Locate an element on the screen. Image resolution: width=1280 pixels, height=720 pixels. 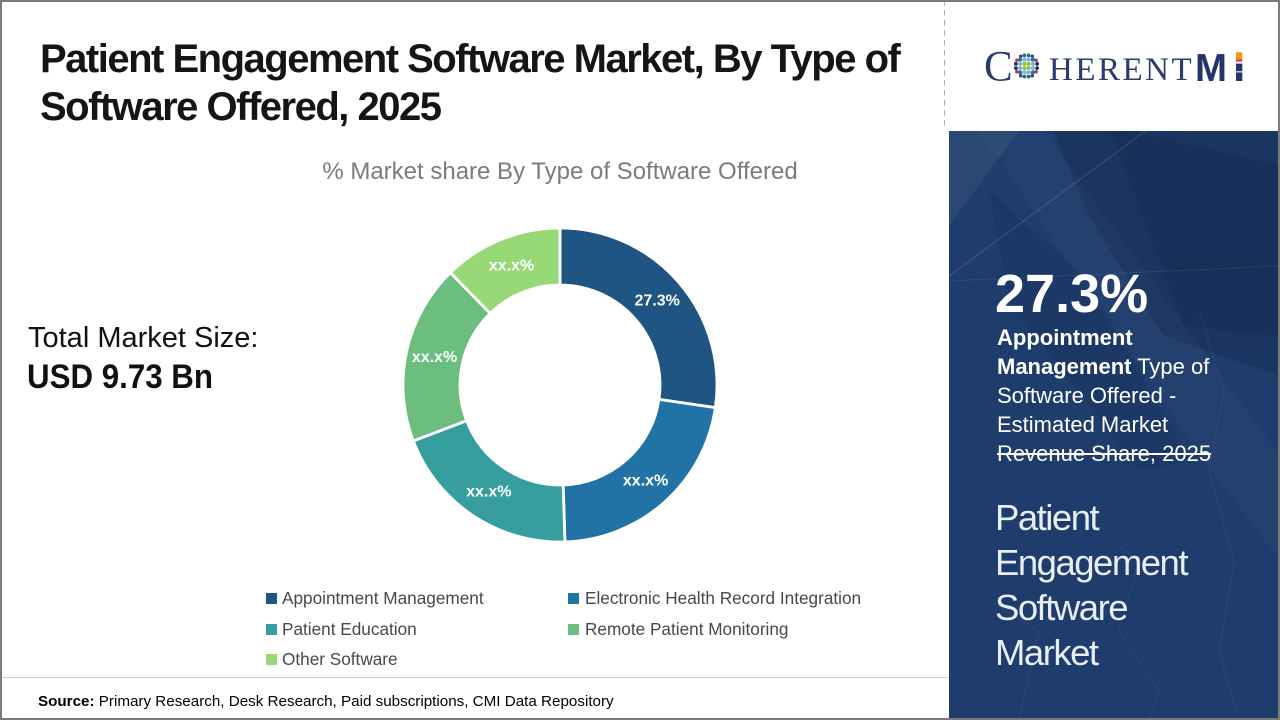
svg-text: HERENT is located at coordinates (1121, 70).